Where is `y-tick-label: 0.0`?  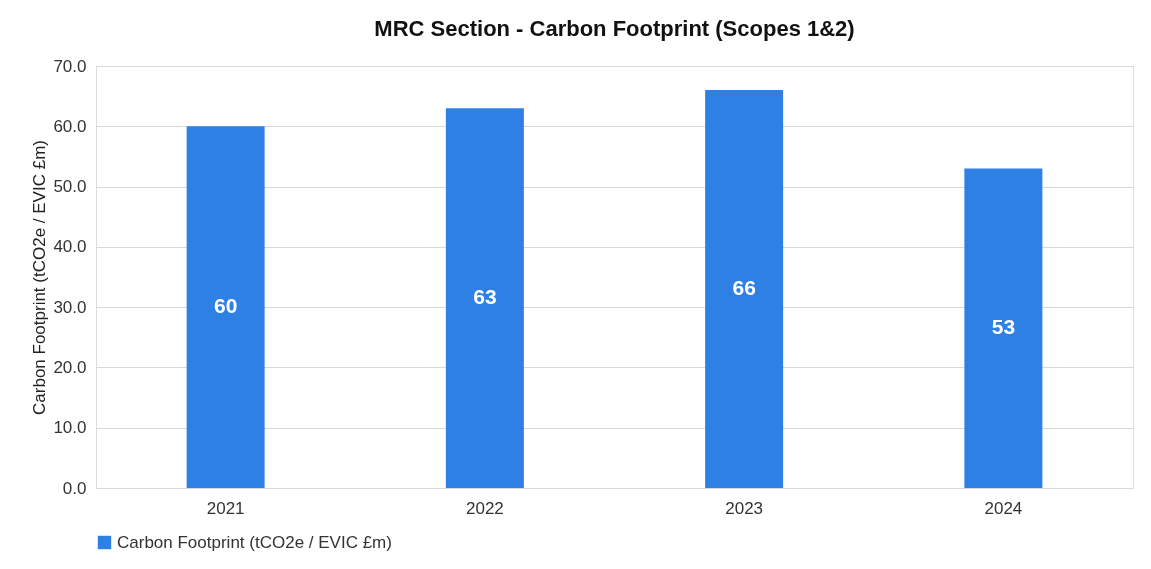 y-tick-label: 0.0 is located at coordinates (74, 488).